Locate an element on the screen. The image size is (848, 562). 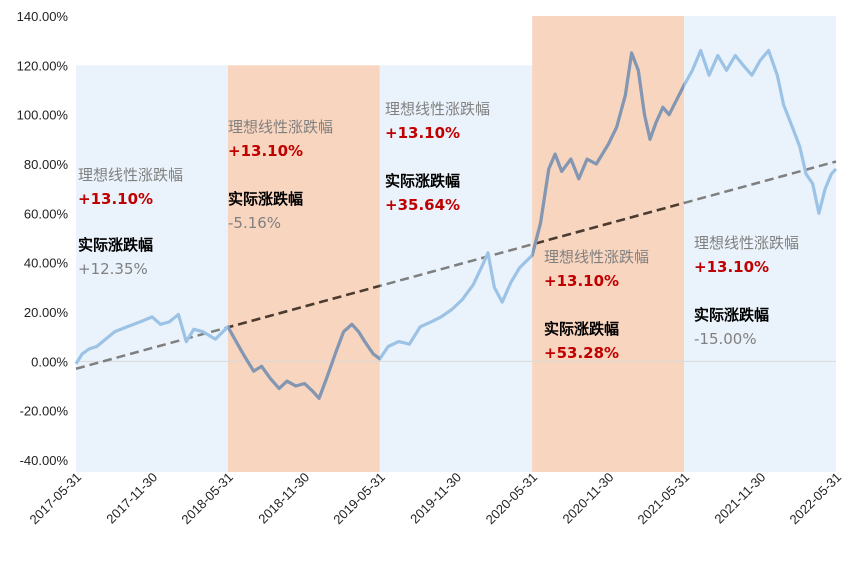
x-tick-label: 2021-05-31 is located at coordinates (664, 499).